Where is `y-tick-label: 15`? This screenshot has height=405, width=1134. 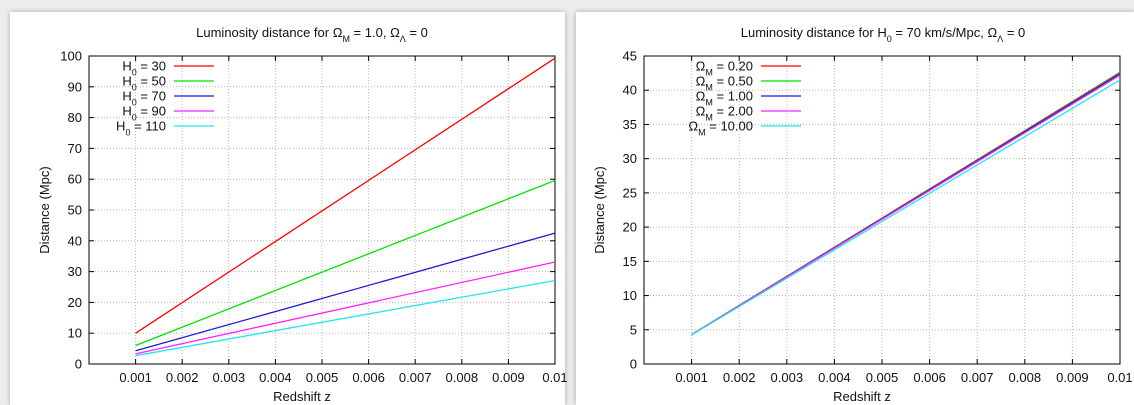 y-tick-label: 15 is located at coordinates (630, 261).